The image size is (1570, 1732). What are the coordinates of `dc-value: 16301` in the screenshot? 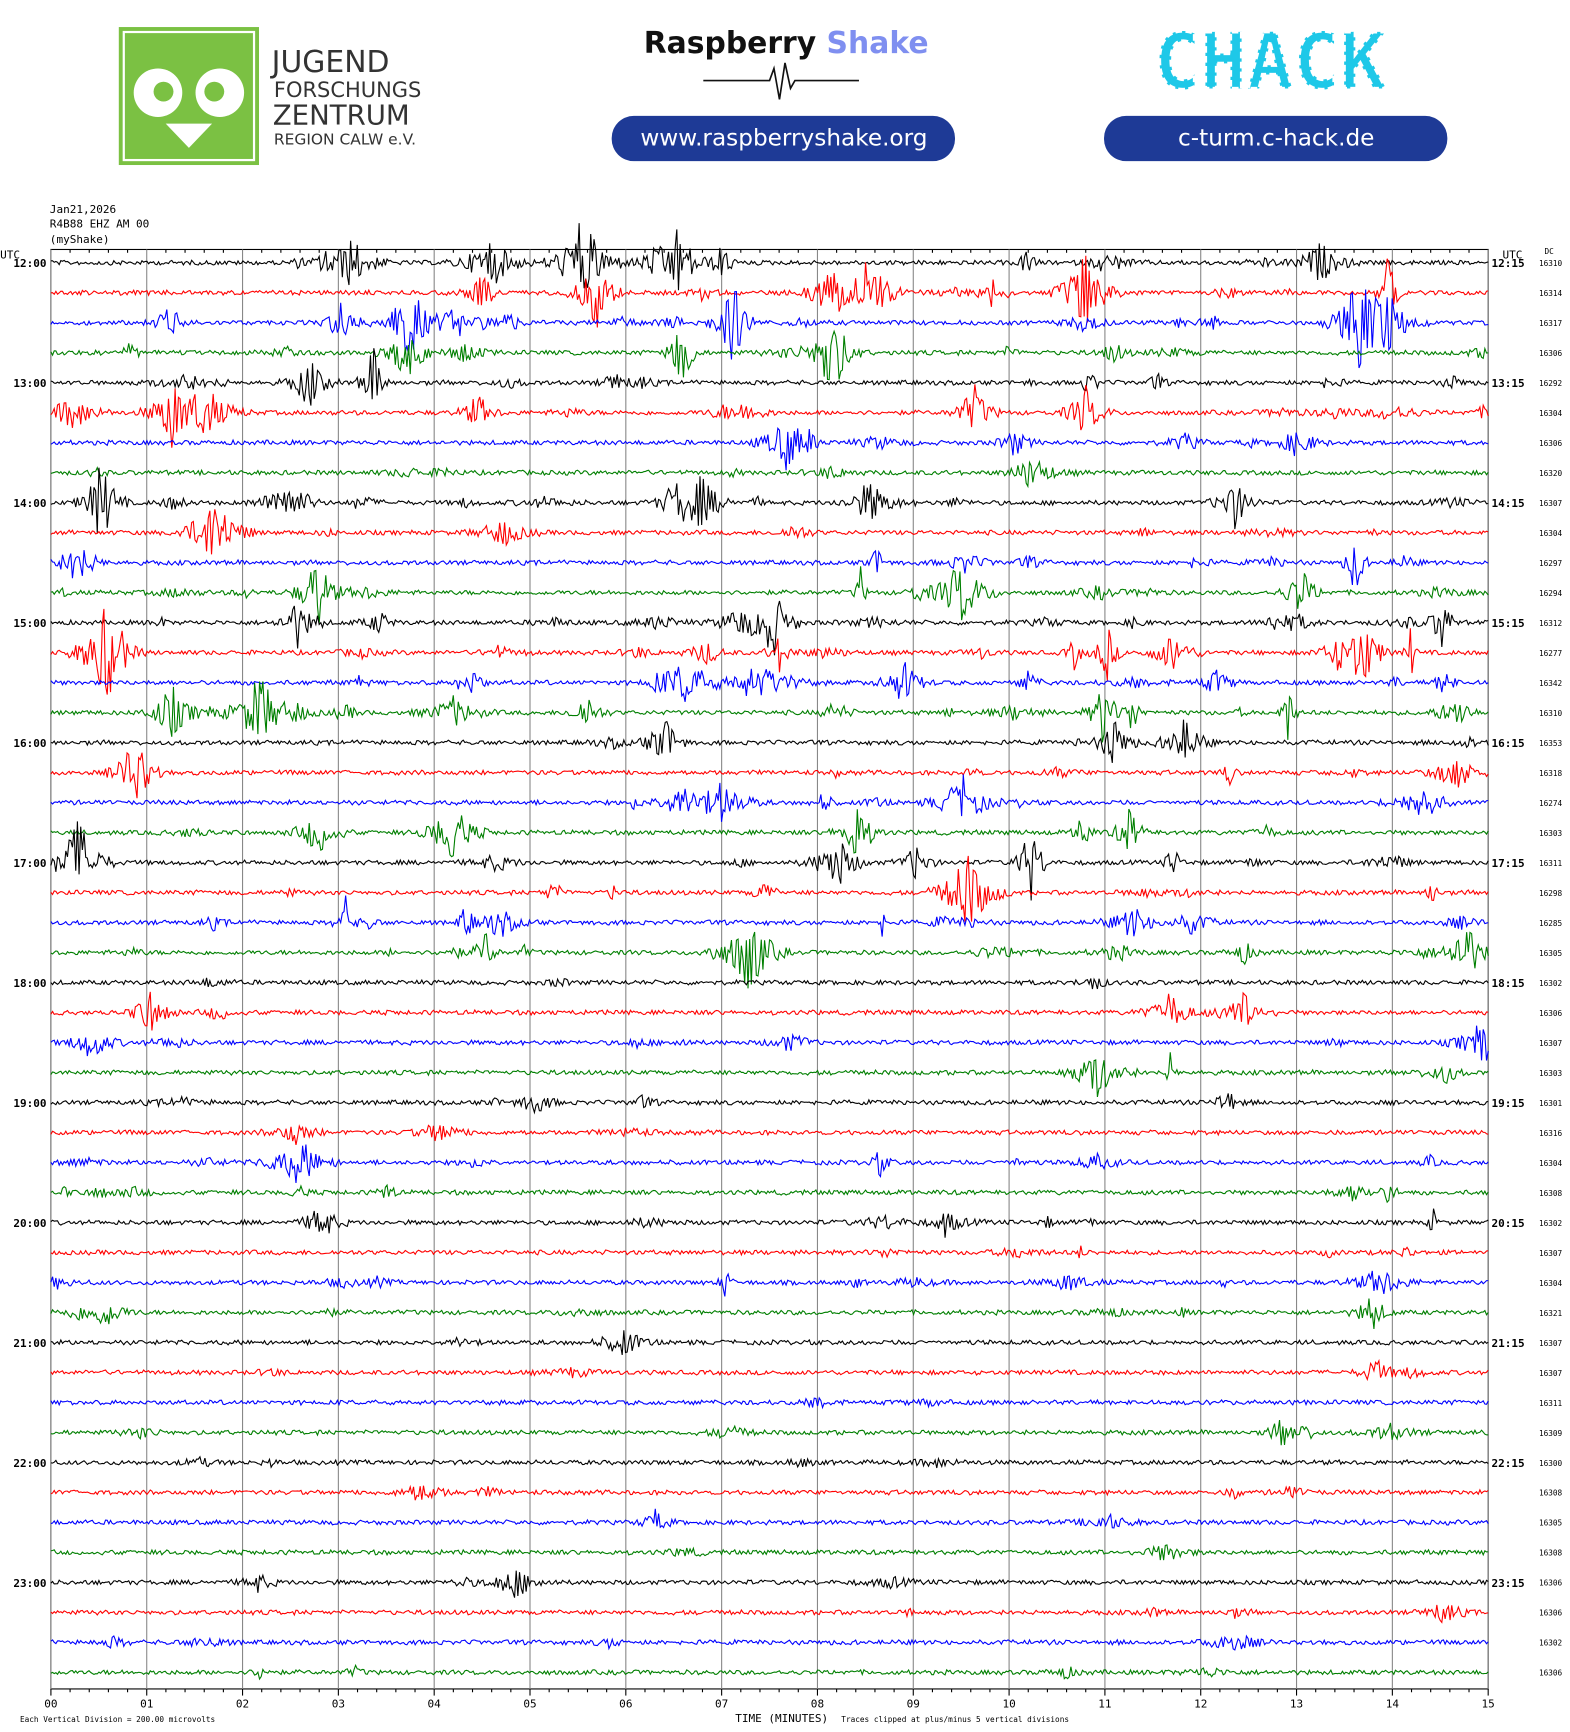 It's located at (1551, 1103).